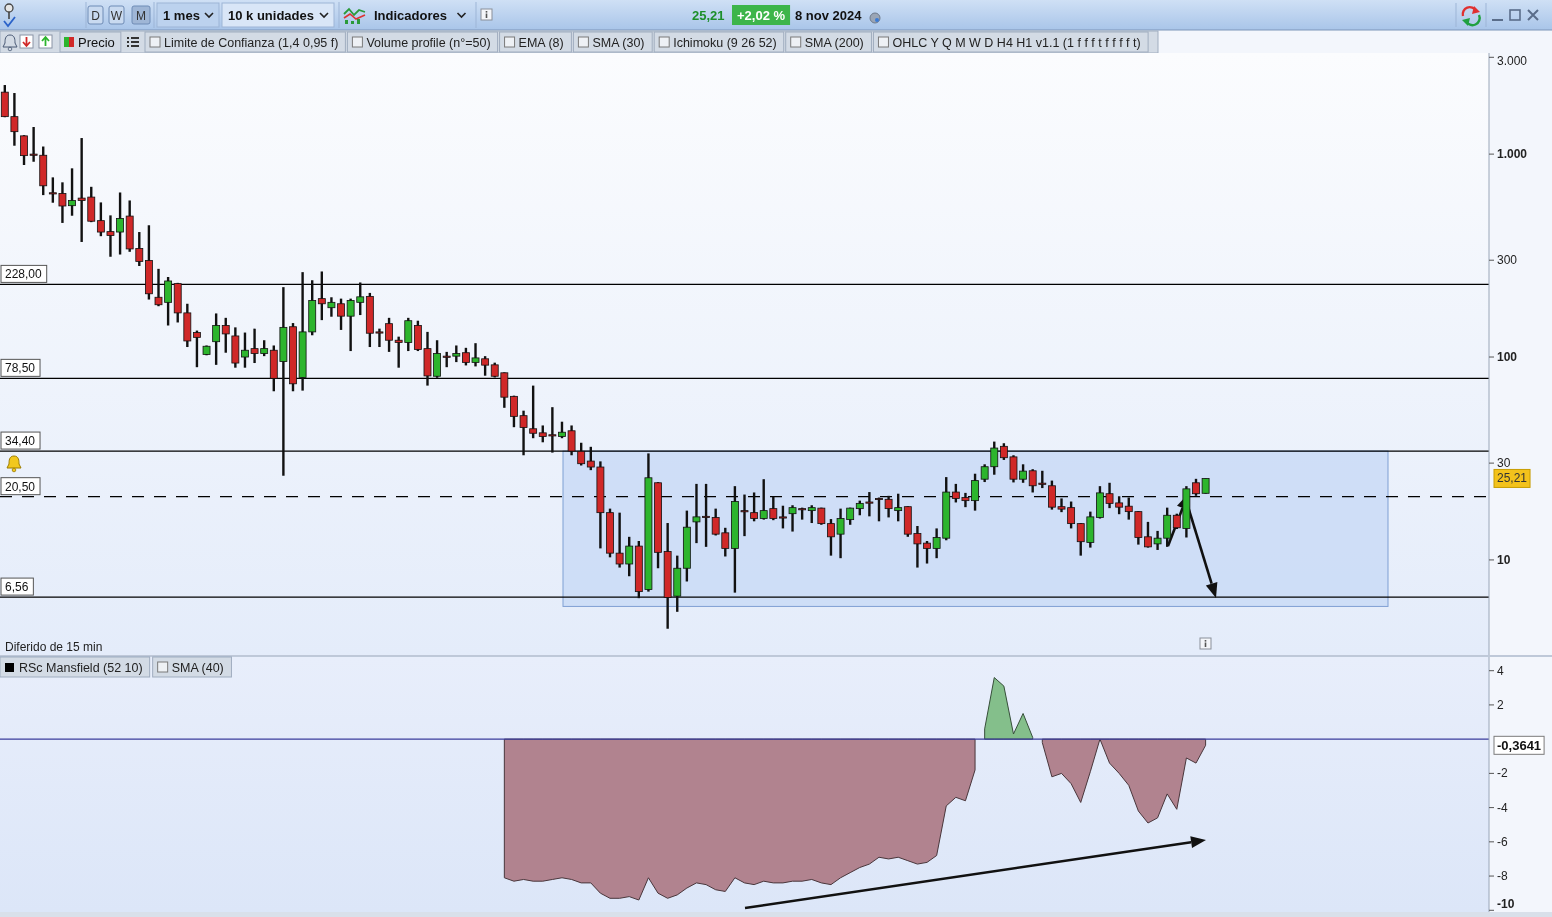  Describe the element at coordinates (141, 15) in the screenshot. I see `text: M` at that location.